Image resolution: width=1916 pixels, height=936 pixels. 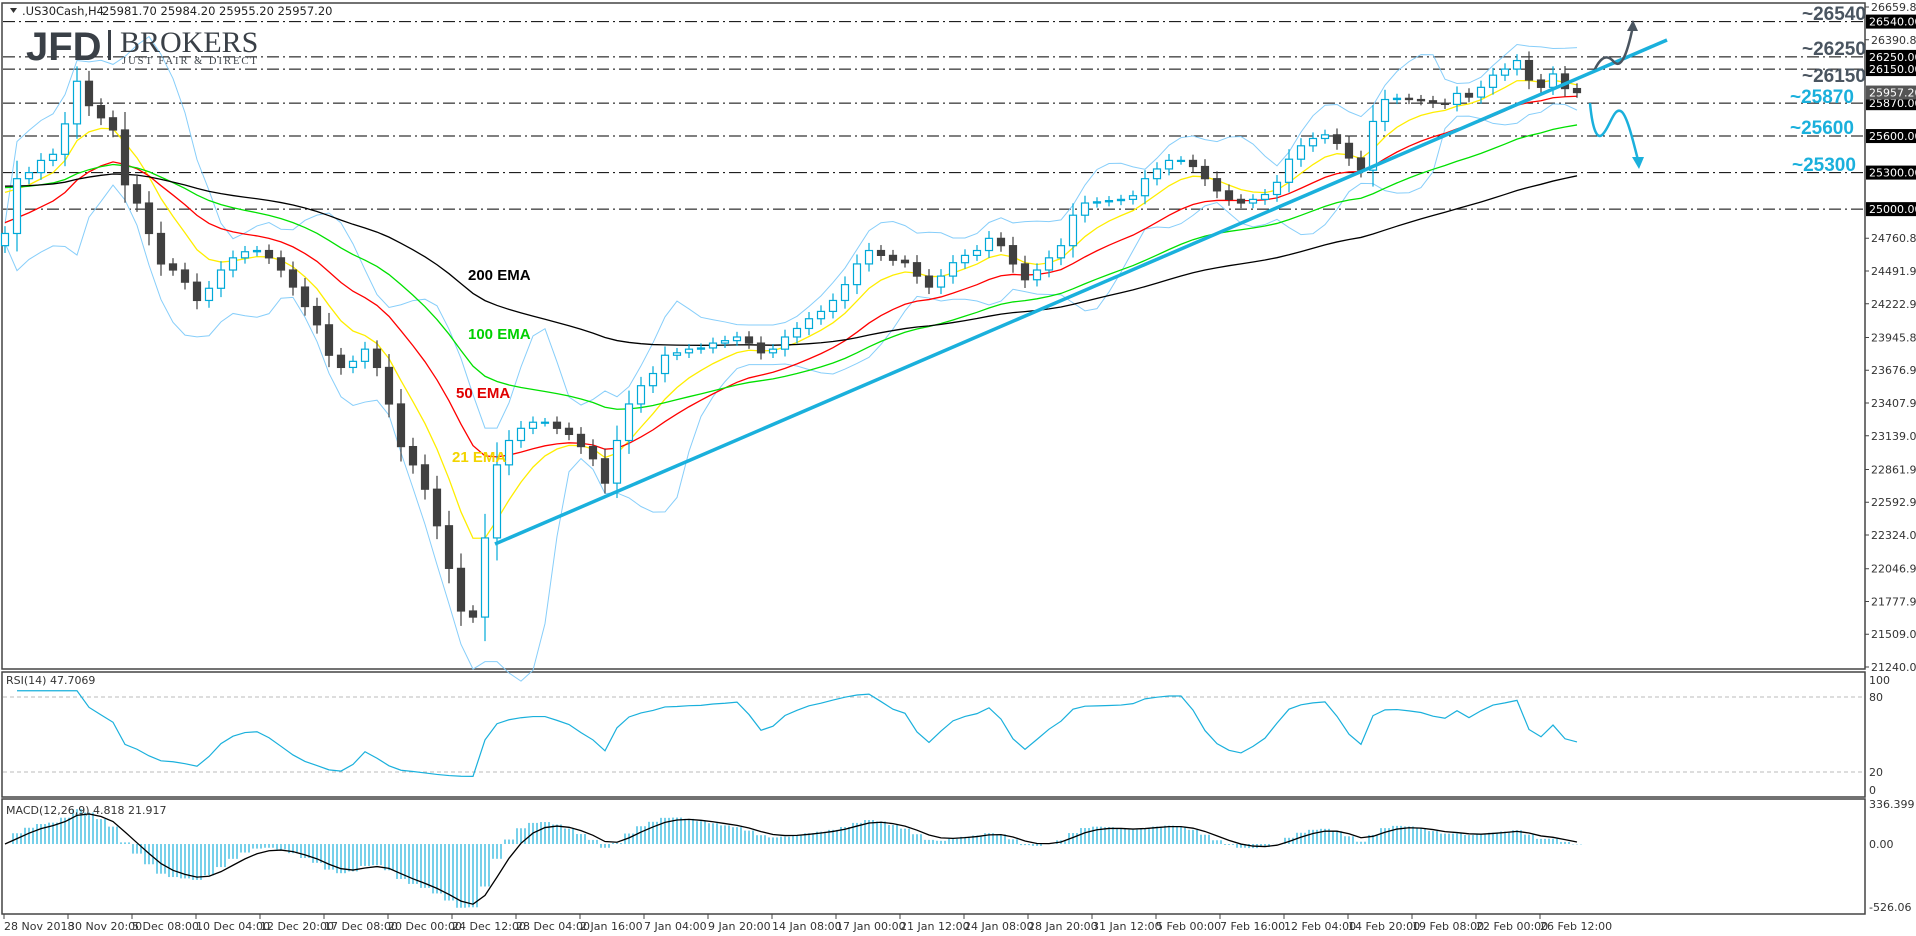 What do you see at coordinates (1893, 469) in the screenshot?
I see `y-tick-label: 22861.90` at bounding box center [1893, 469].